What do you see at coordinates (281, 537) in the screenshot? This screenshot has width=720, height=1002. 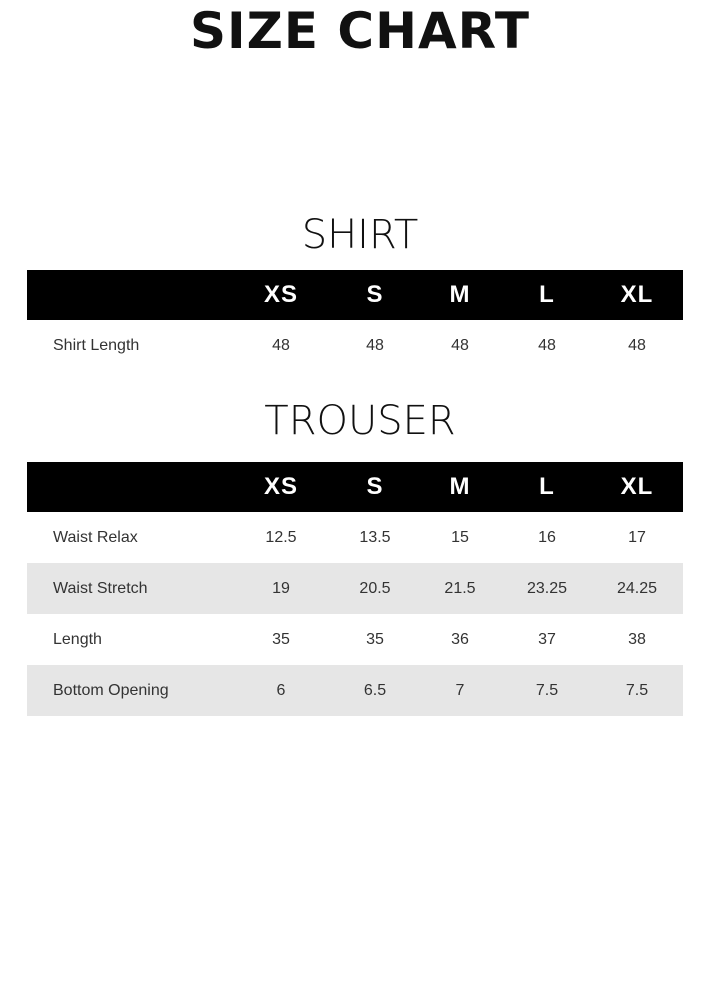 I see `measurement-cell: 12.5` at bounding box center [281, 537].